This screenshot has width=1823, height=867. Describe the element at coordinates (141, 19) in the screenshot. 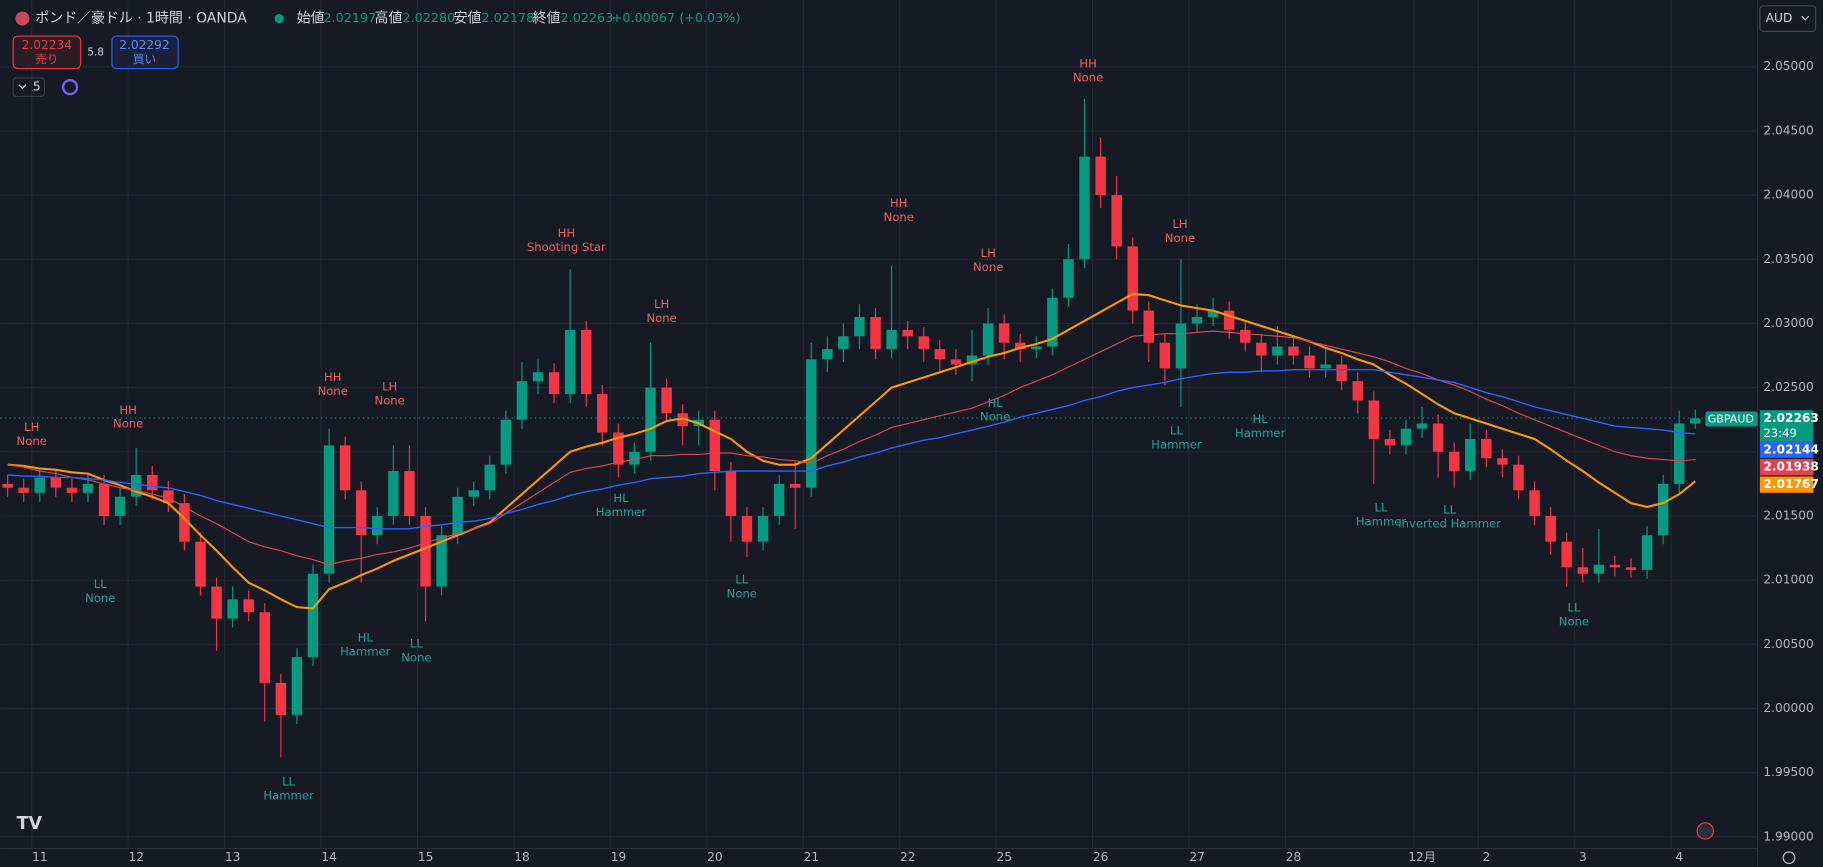

I see `symbol-title: ポンド／豪ドル · 1時間 · OANDA` at that location.